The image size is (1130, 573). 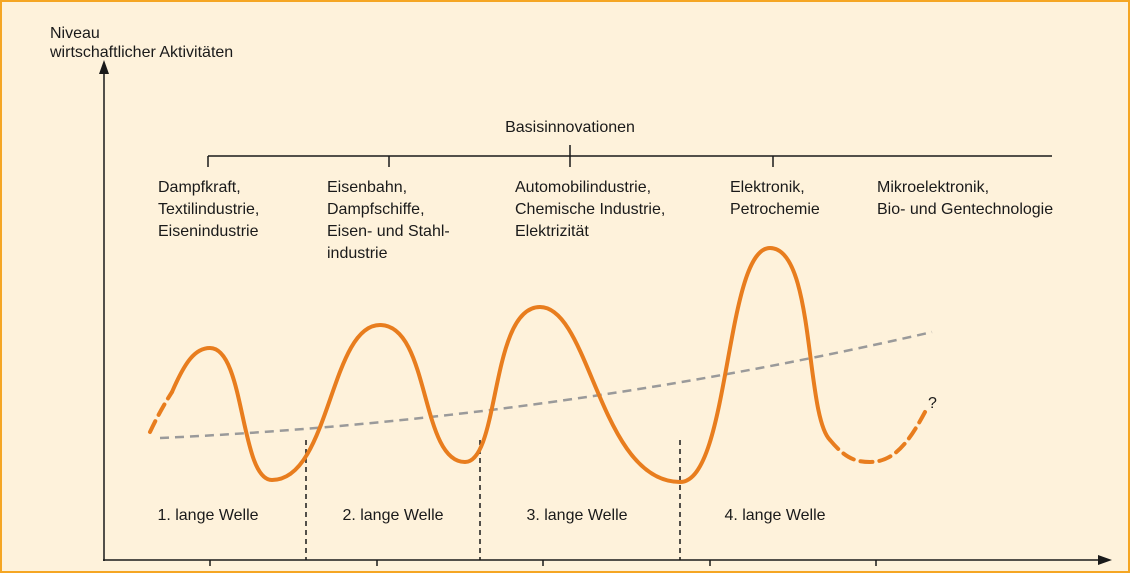 What do you see at coordinates (552, 231) in the screenshot?
I see `innovation-text: Elektrizität` at bounding box center [552, 231].